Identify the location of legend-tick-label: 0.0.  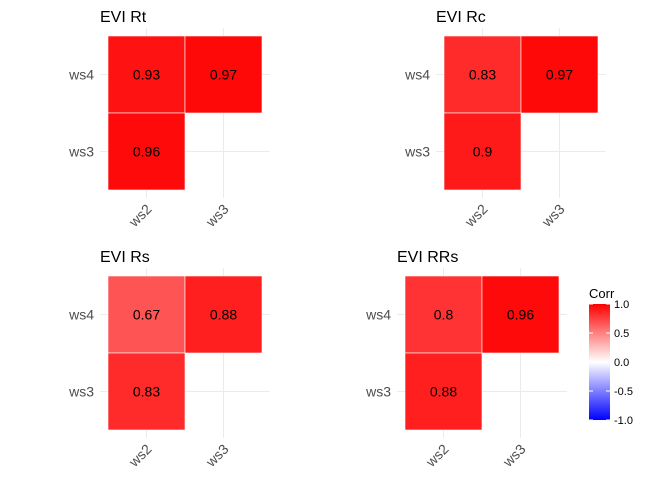
(621, 363).